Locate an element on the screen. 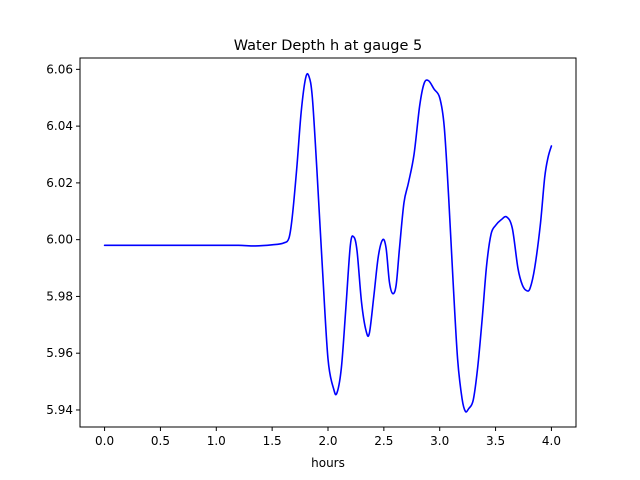  y-tick-label: 6.02 is located at coordinates (59, 183).